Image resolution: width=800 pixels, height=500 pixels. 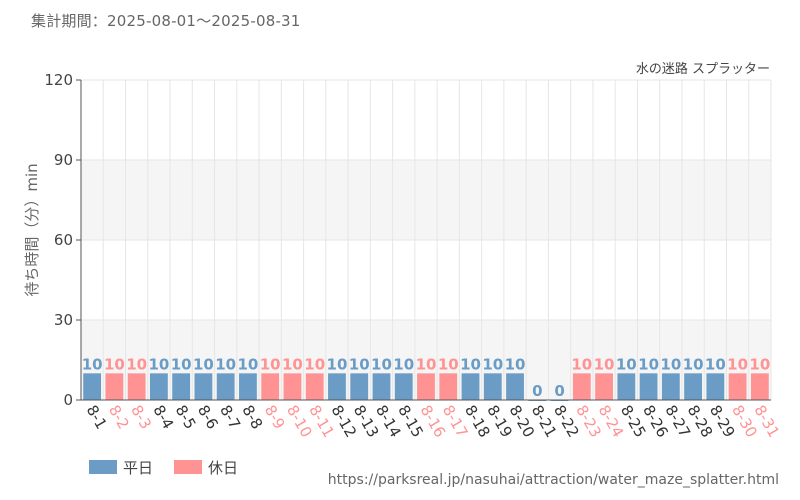 I want to click on value-label-8-21: 0, so click(x=537, y=391).